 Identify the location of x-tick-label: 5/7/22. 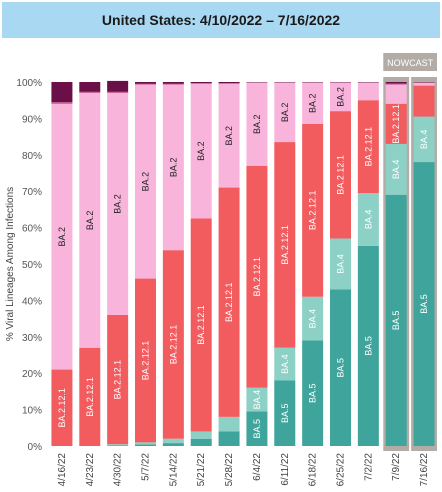
(146, 467).